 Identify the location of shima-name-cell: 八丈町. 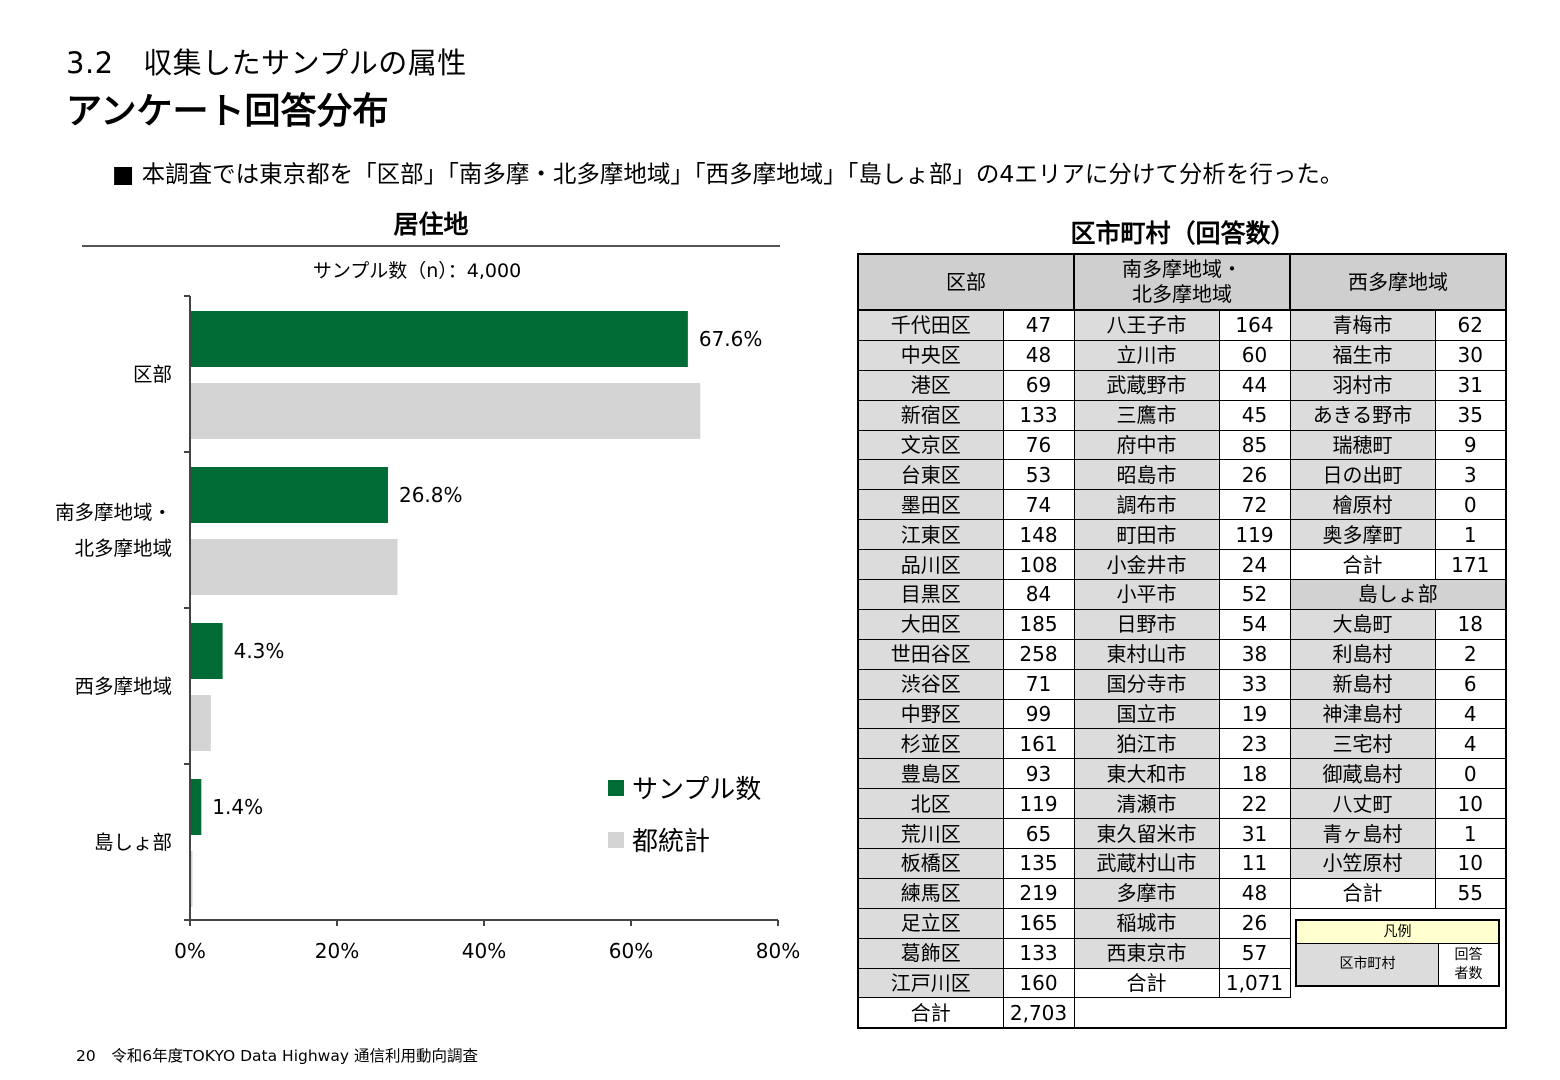
(1362, 804).